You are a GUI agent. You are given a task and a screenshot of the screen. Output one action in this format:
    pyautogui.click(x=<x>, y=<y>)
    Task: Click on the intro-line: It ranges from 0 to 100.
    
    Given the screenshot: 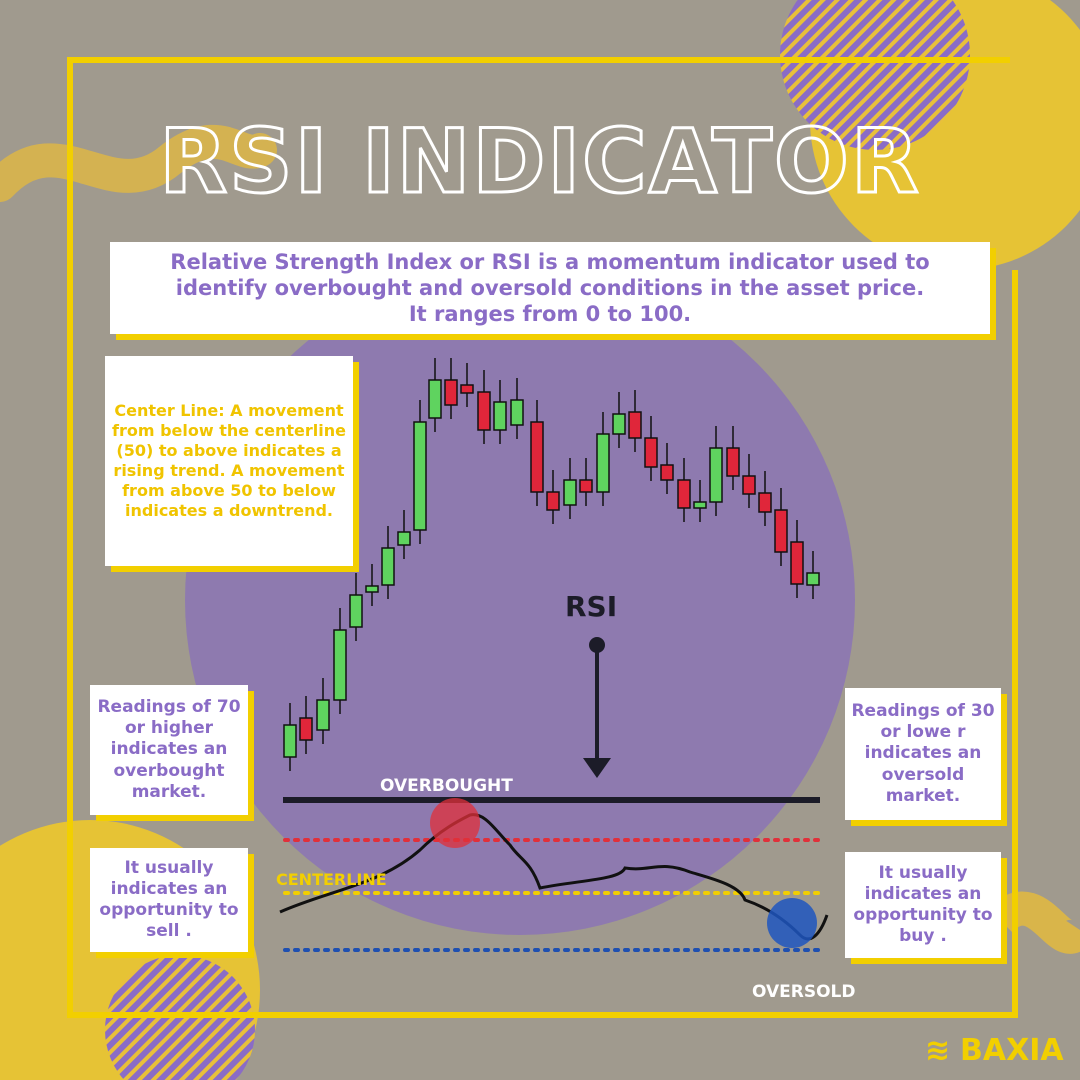 What is the action you would take?
    pyautogui.click(x=550, y=314)
    